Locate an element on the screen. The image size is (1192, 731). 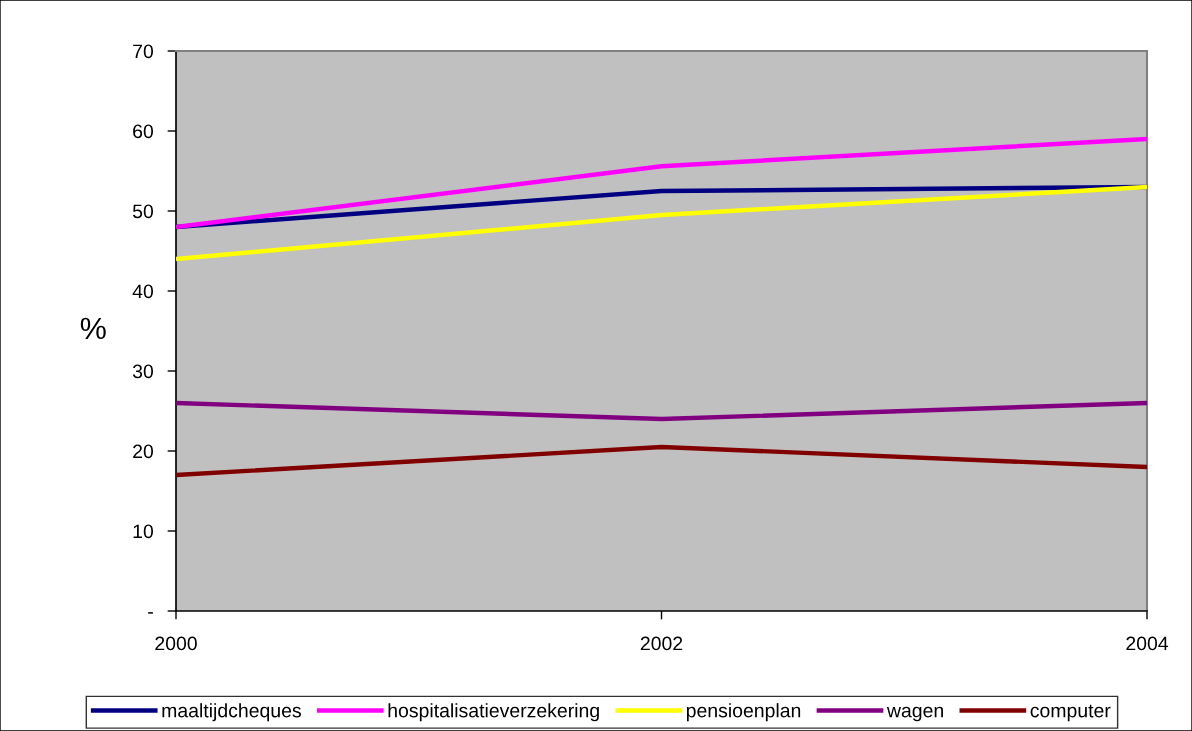
y-tick-label: 50 is located at coordinates (143, 211).